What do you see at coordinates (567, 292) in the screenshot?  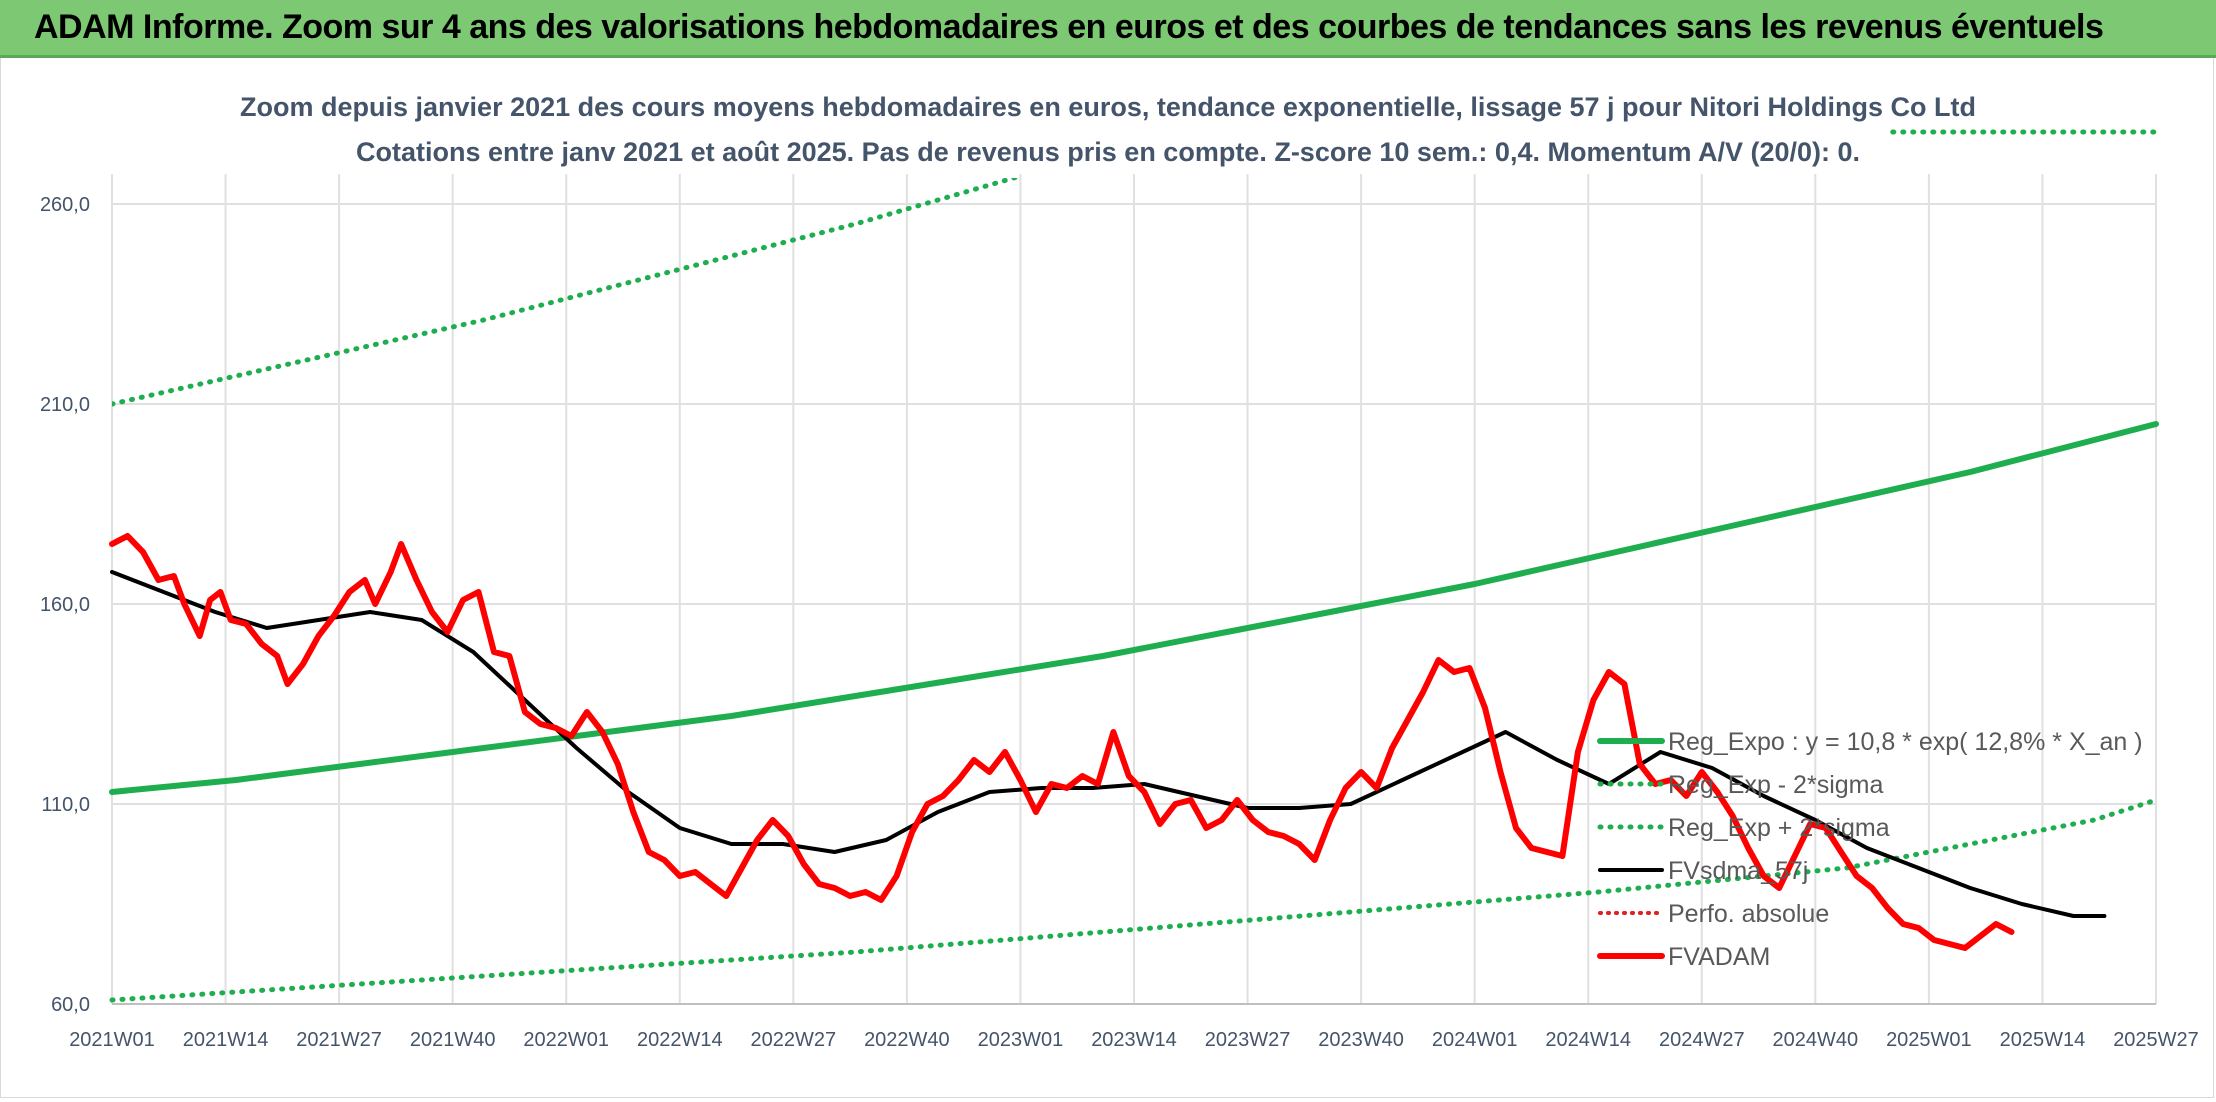 I see `upper-band-series` at bounding box center [567, 292].